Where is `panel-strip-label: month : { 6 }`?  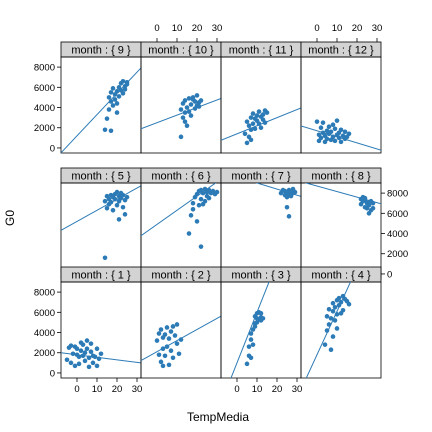
panel-strip-label: month : { 6 } is located at coordinates (181, 177).